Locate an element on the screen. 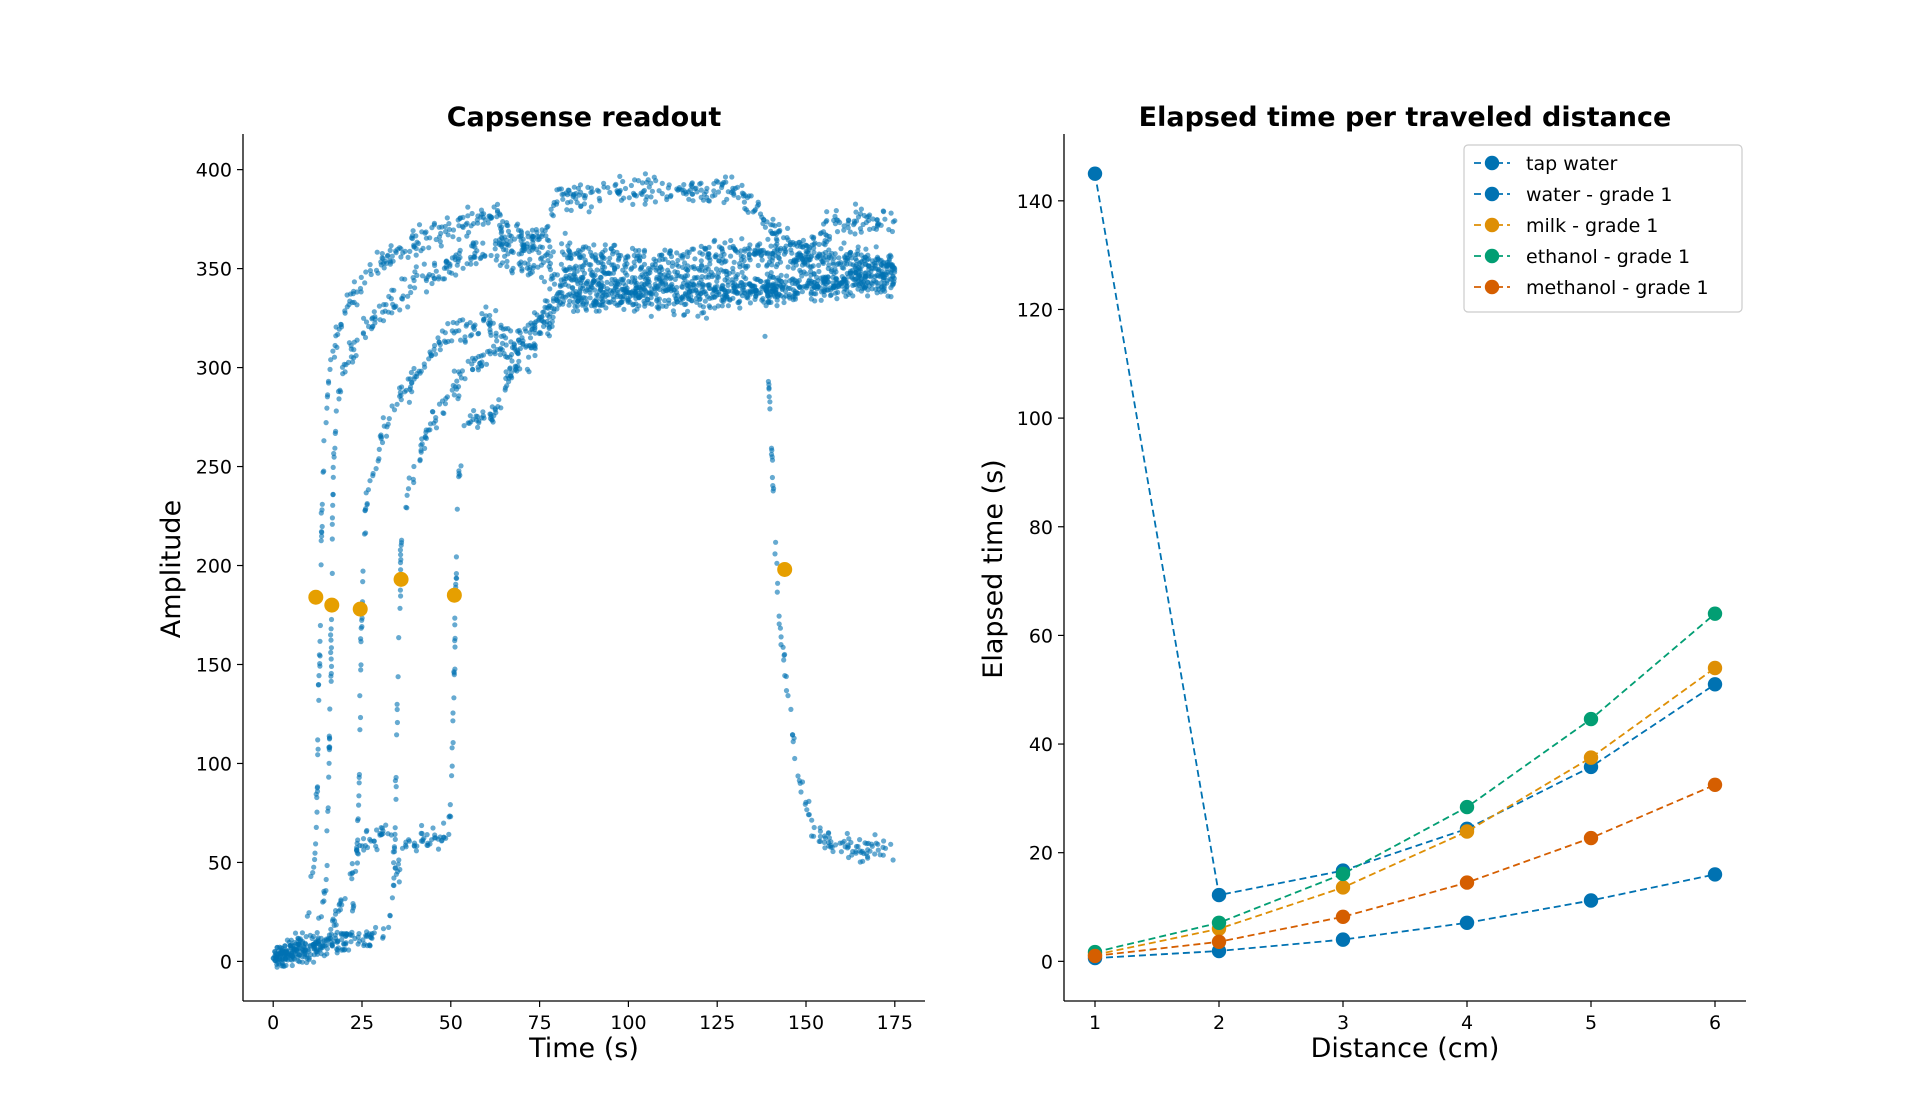 This screenshot has height=1112, width=1920. y-tick-label: 150 is located at coordinates (214, 665).